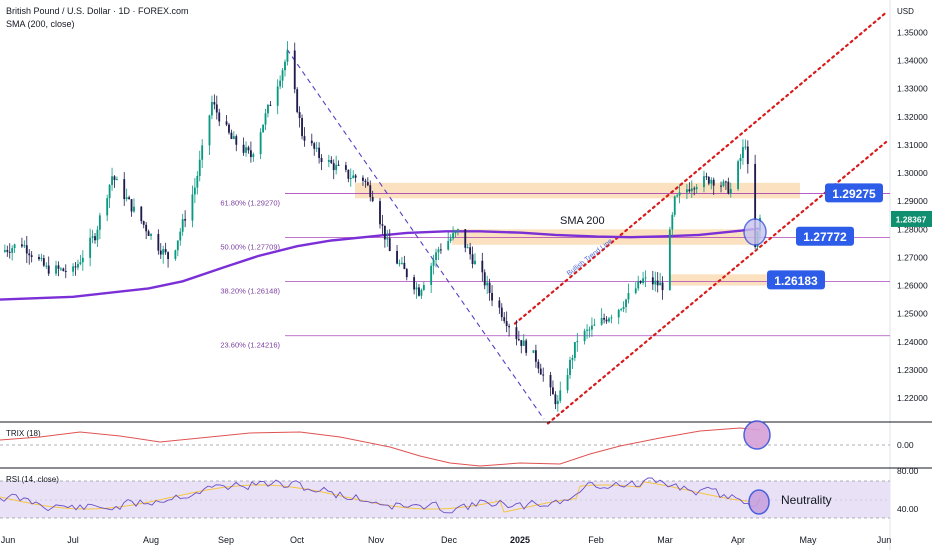 This screenshot has height=550, width=932. I want to click on fib-label: 23.60% (1.24216), so click(250, 345).